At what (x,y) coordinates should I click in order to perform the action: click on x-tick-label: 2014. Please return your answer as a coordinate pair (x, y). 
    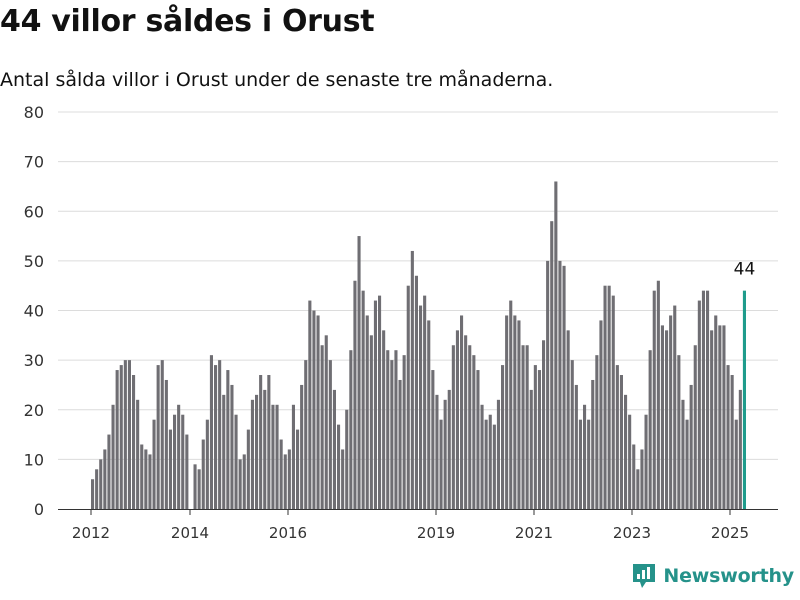
    Looking at the image, I should click on (190, 533).